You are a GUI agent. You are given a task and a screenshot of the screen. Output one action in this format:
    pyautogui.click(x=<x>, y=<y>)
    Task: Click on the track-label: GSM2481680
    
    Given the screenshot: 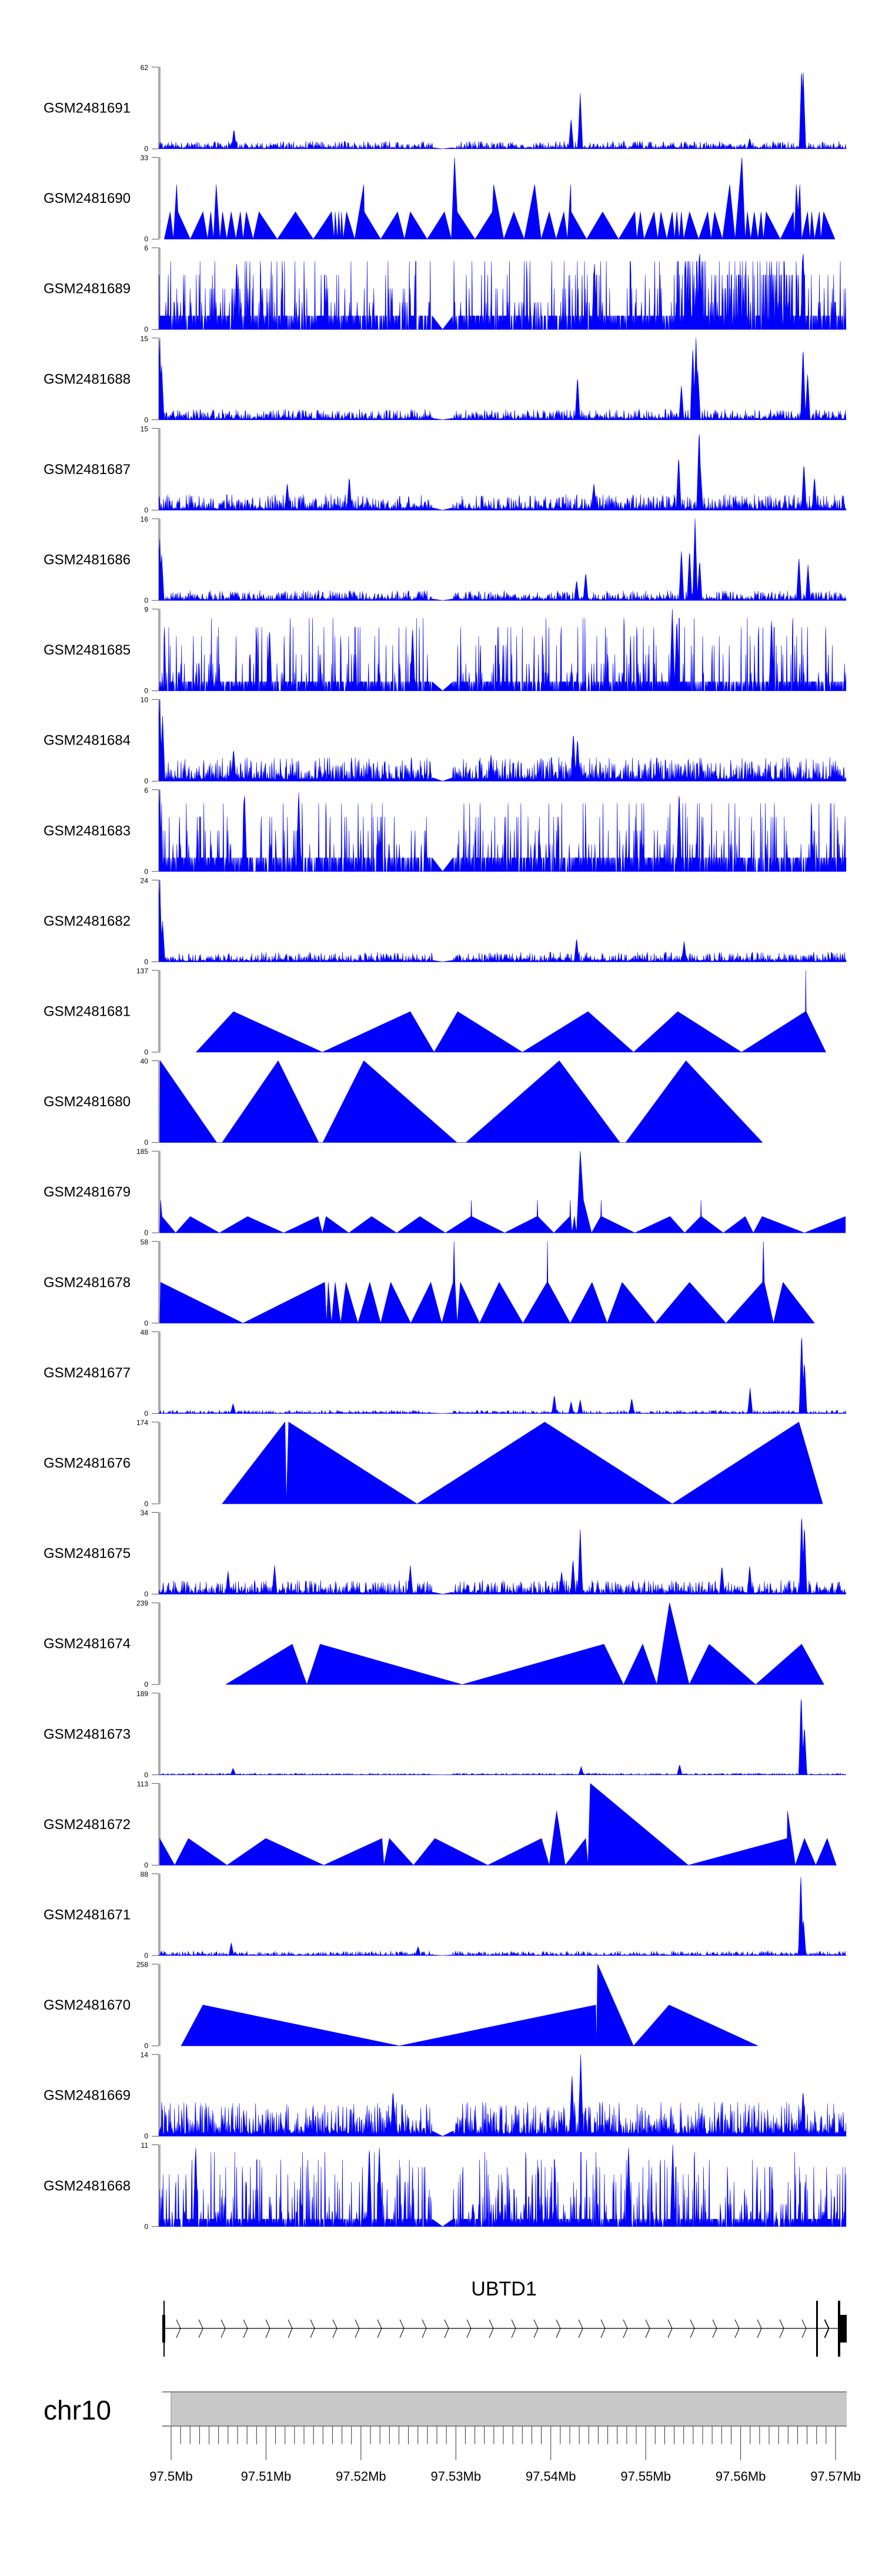 What is the action you would take?
    pyautogui.click(x=87, y=1102)
    